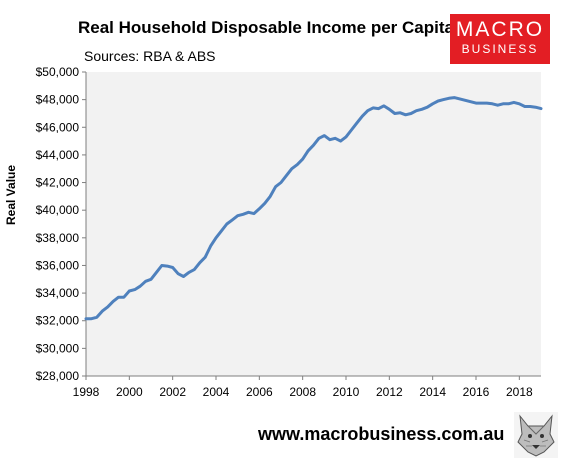  Describe the element at coordinates (150, 56) in the screenshot. I see `chart-subtitle: Sources: RBA & ABS` at that location.